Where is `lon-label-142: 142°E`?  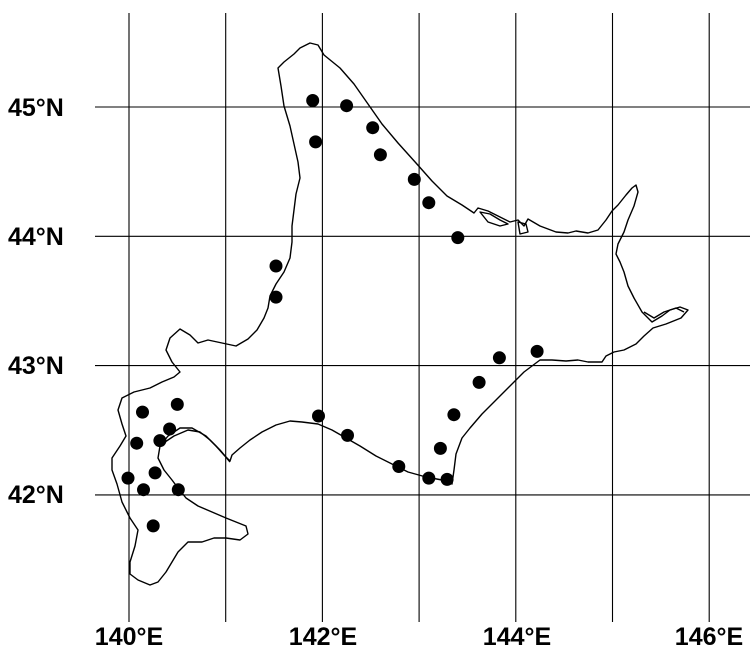 lon-label-142: 142°E is located at coordinates (323, 637).